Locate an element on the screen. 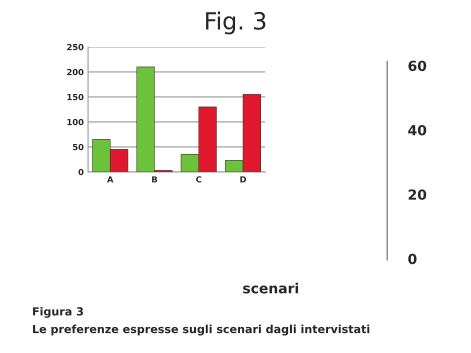  text: 20 is located at coordinates (417, 194).